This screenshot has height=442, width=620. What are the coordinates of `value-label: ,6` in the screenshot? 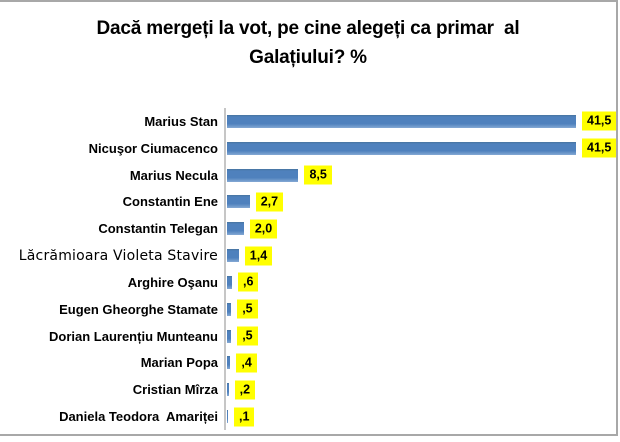 It's located at (248, 282).